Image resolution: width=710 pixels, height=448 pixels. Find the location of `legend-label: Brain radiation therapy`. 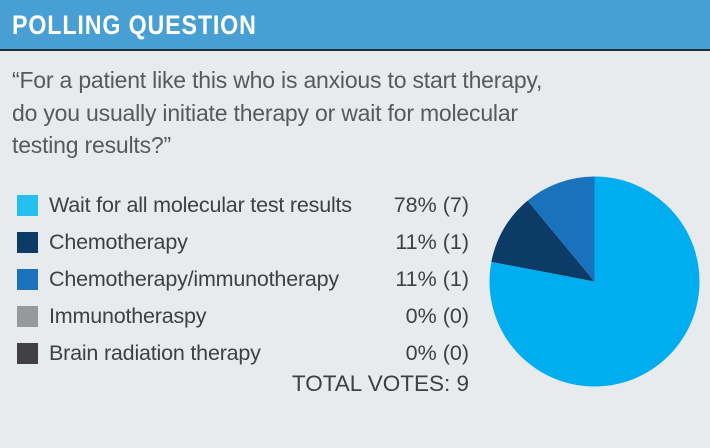

legend-label: Brain radiation therapy is located at coordinates (155, 352).